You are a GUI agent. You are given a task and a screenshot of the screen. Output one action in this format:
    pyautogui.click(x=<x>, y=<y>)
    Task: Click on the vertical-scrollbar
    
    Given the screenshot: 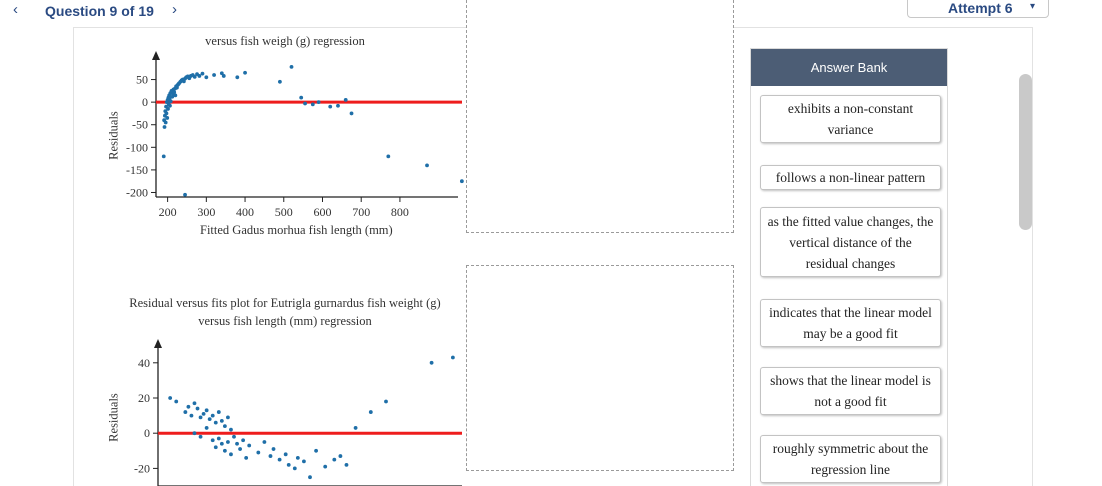 What is the action you would take?
    pyautogui.click(x=1025, y=152)
    